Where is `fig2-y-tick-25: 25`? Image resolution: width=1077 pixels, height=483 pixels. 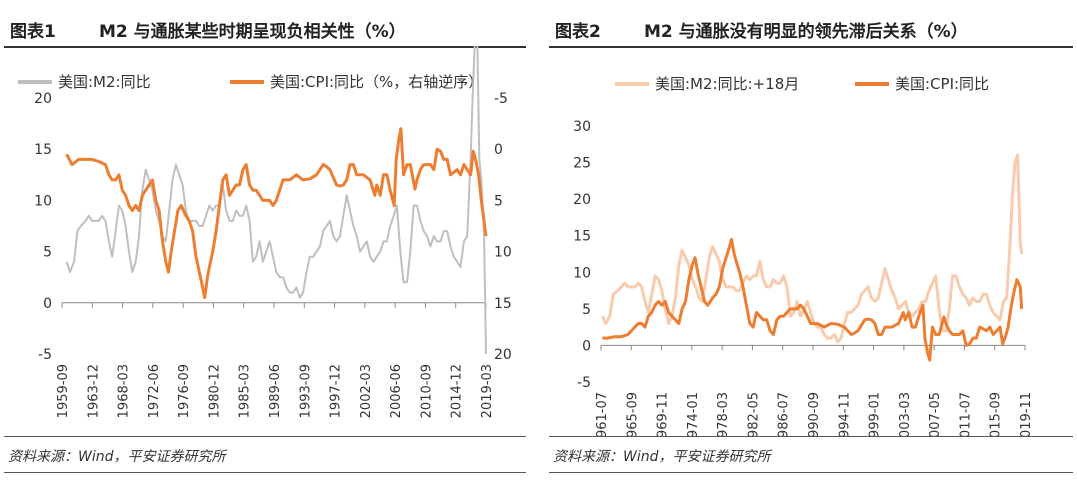
fig2-y-tick-25: 25 is located at coordinates (582, 164).